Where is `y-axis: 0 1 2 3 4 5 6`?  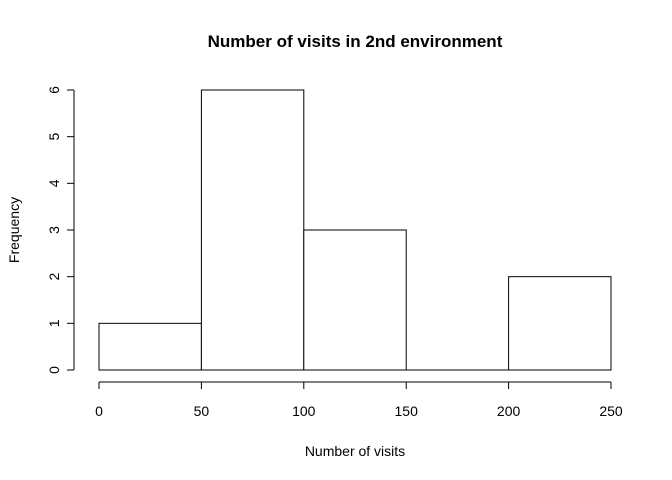 y-axis: 0 1 2 3 4 5 6 is located at coordinates (60, 230).